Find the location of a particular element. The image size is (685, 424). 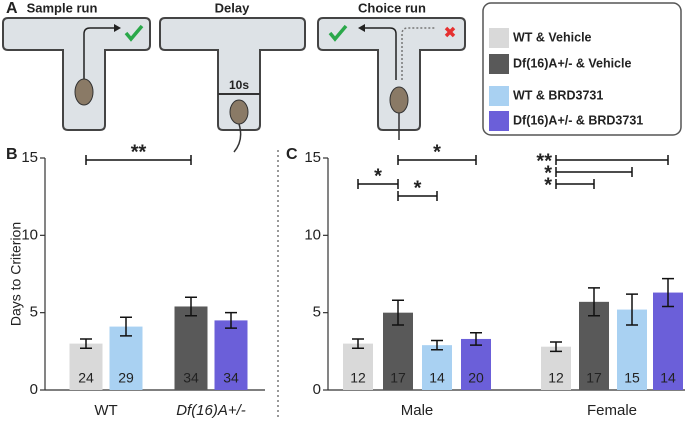

n-label: 24 is located at coordinates (86, 378).